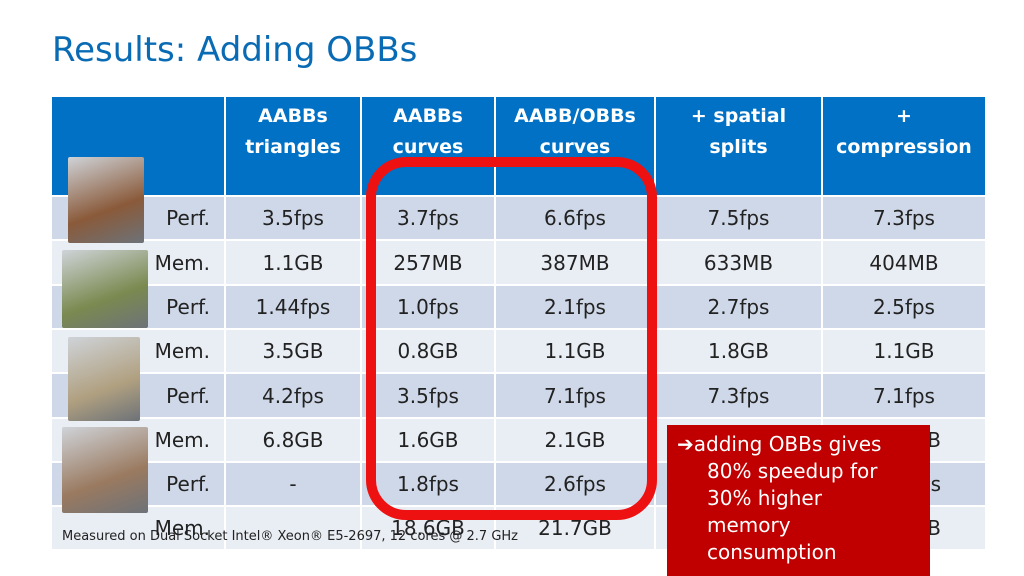 The height and width of the screenshot is (576, 1024). I want to click on table-cell: 2.1fps, so click(575, 307).